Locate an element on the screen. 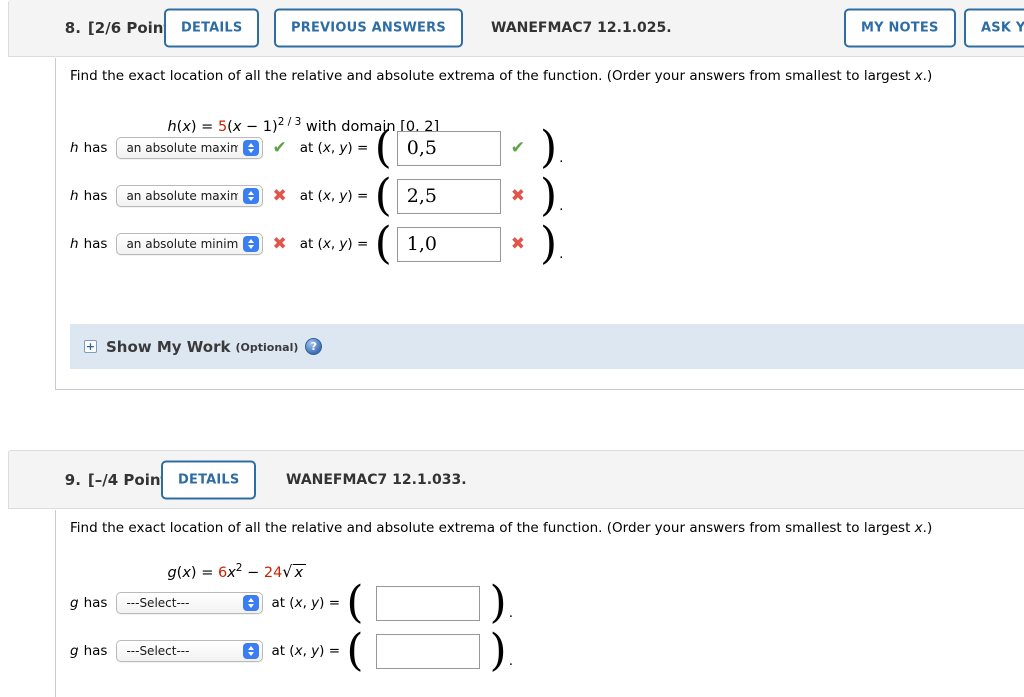  formula-coefficient: 5 is located at coordinates (222, 126).